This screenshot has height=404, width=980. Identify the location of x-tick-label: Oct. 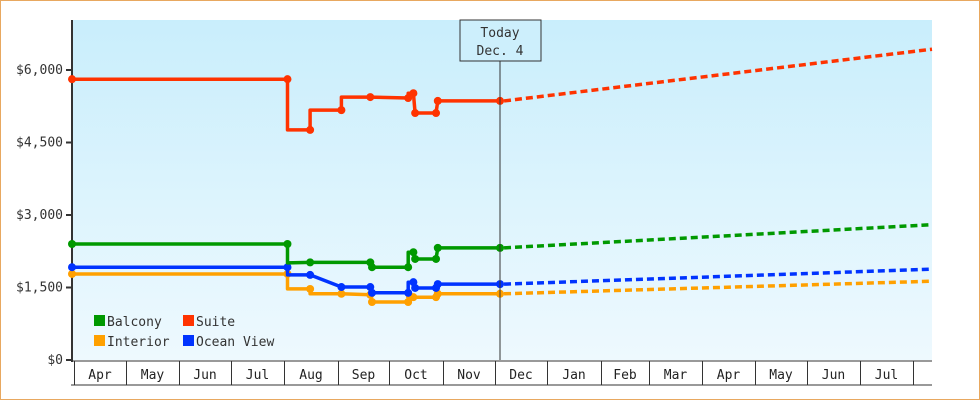
(415, 375).